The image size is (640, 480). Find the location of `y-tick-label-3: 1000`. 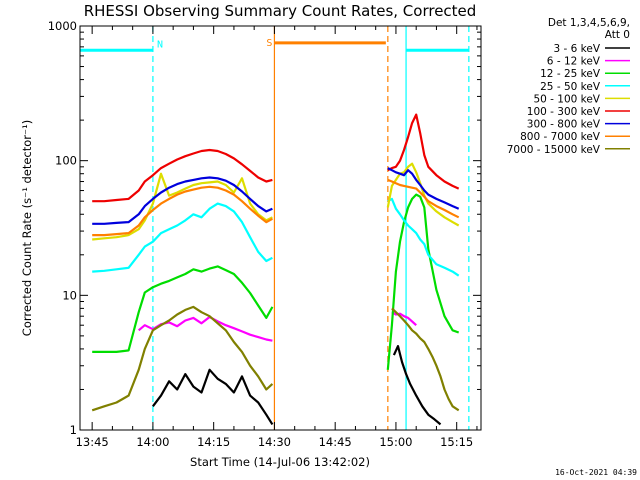

y-tick-label-3: 1000 is located at coordinates (62, 26).